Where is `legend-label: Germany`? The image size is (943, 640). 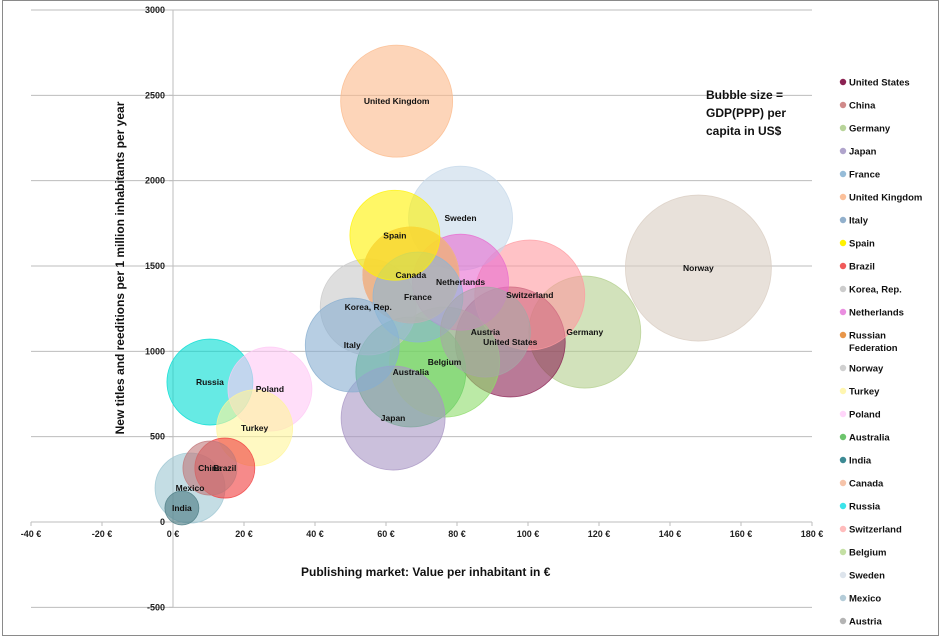
legend-label: Germany is located at coordinates (870, 129).